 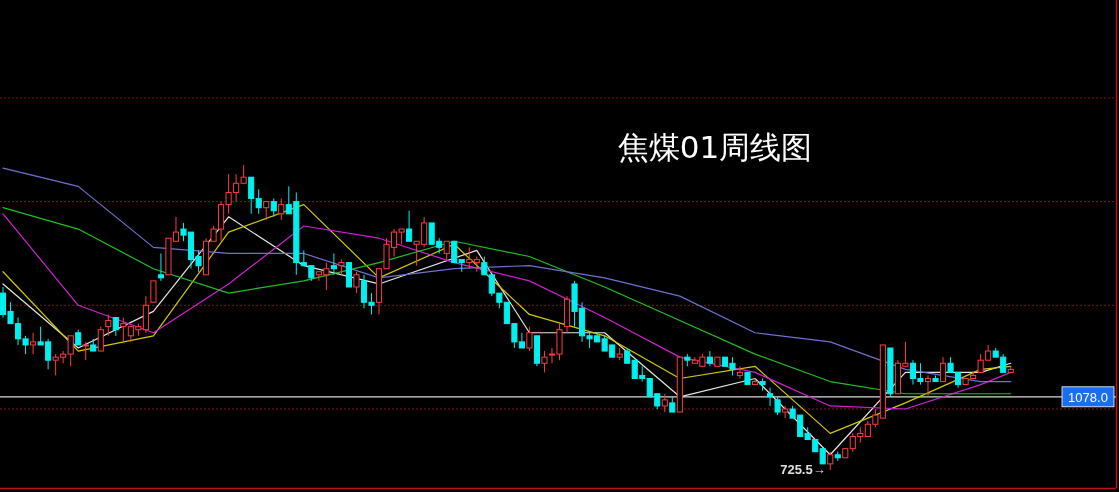 What do you see at coordinates (1088, 397) in the screenshot?
I see `text: 1078.0` at bounding box center [1088, 397].